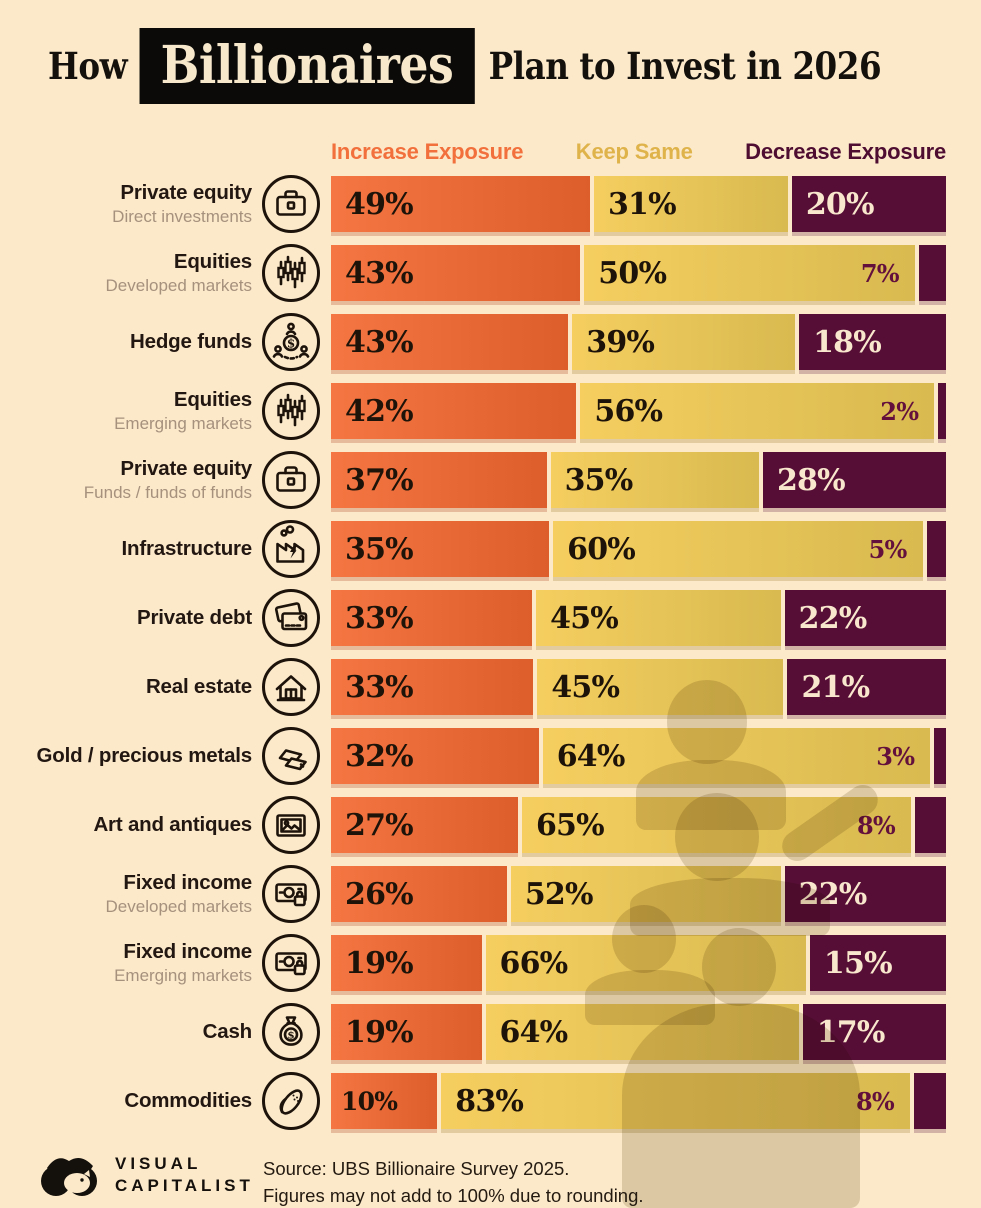  I want to click on asset-label-block: Fixed income Emerging markets, so click(126, 962).